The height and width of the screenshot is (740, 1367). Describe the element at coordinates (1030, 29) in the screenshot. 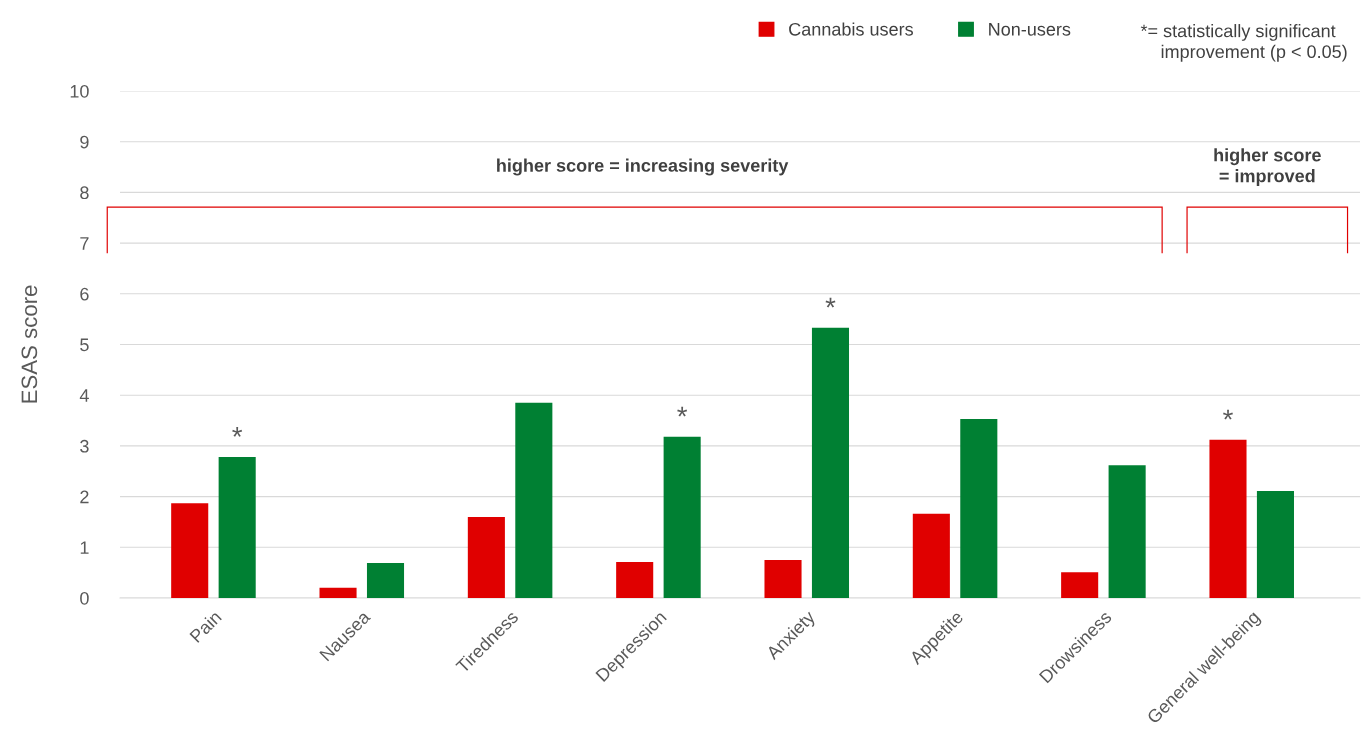

I see `legend-label: Non-users` at that location.